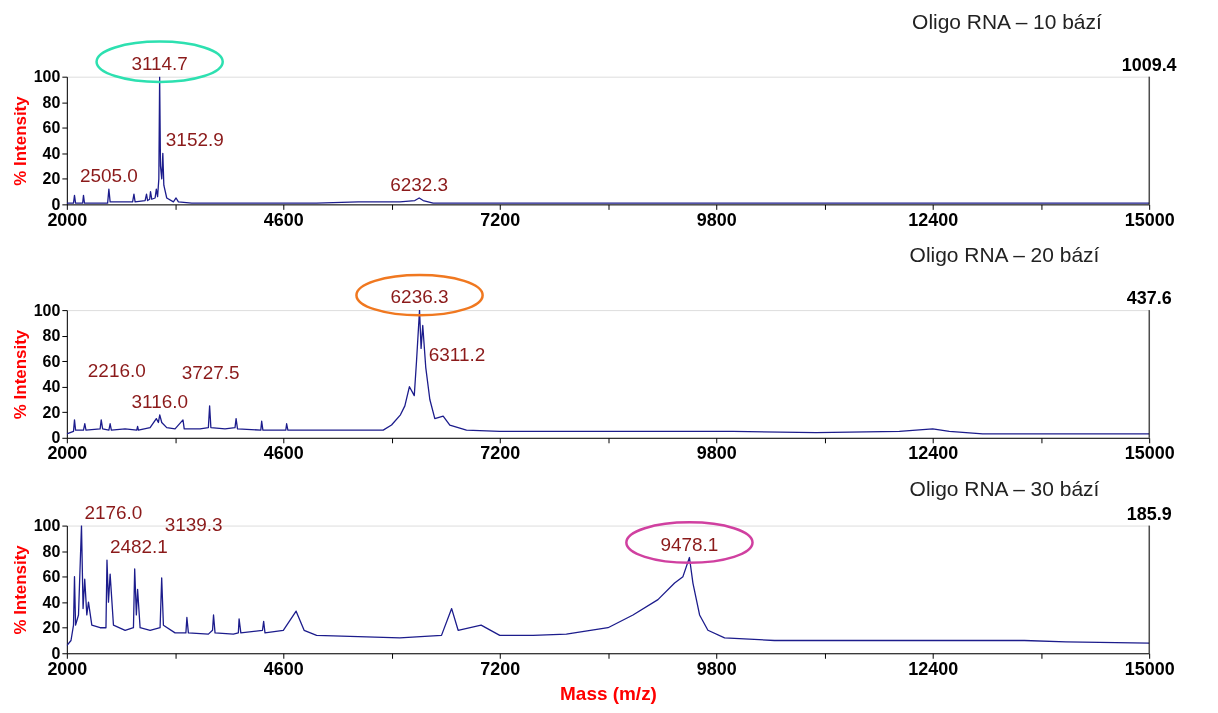 Image resolution: width=1218 pixels, height=713 pixels. I want to click on annotation: 2482.1, so click(138, 547).